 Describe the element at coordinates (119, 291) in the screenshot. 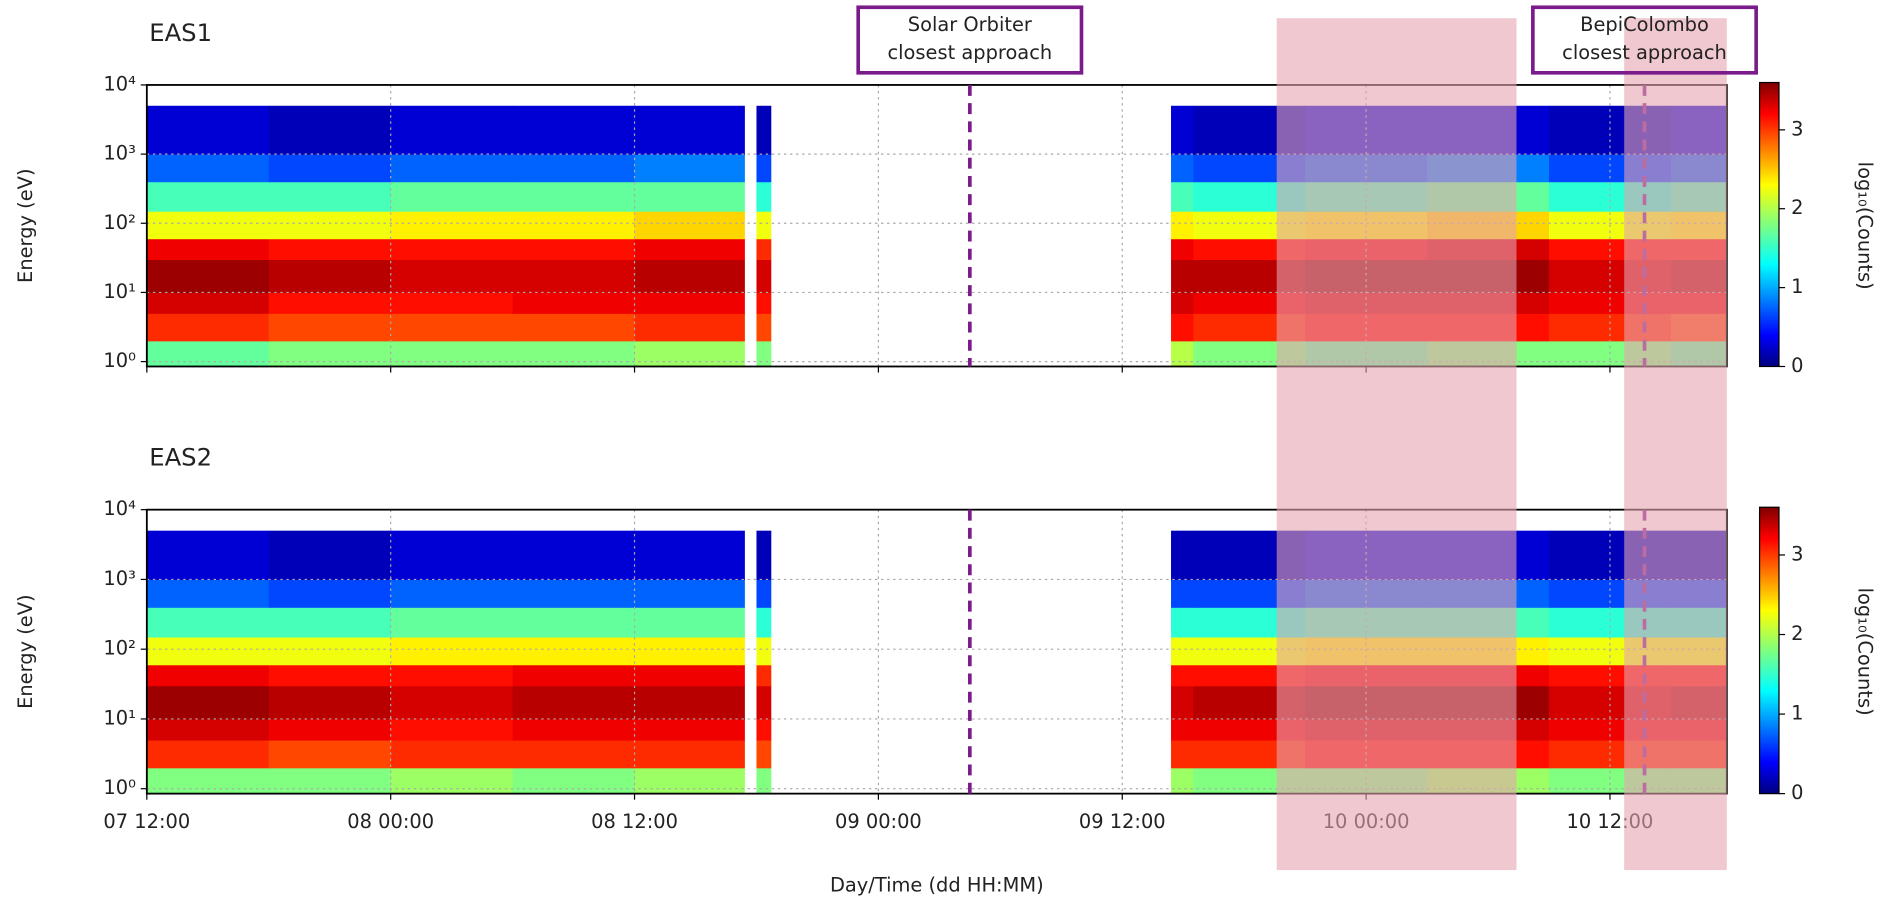

I see `y-tick-label: 10¹` at that location.